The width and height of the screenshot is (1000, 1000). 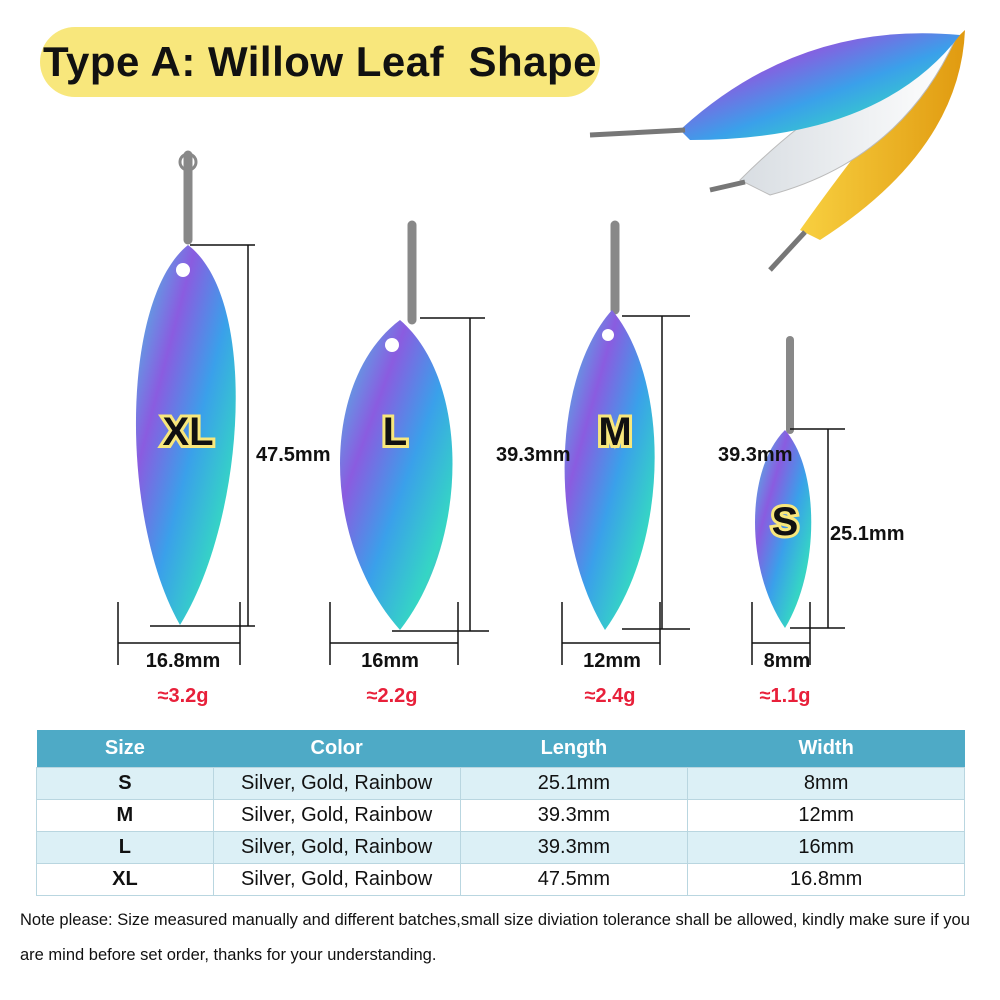 What do you see at coordinates (610, 696) in the screenshot?
I see `weight-label: ≈2.4g` at bounding box center [610, 696].